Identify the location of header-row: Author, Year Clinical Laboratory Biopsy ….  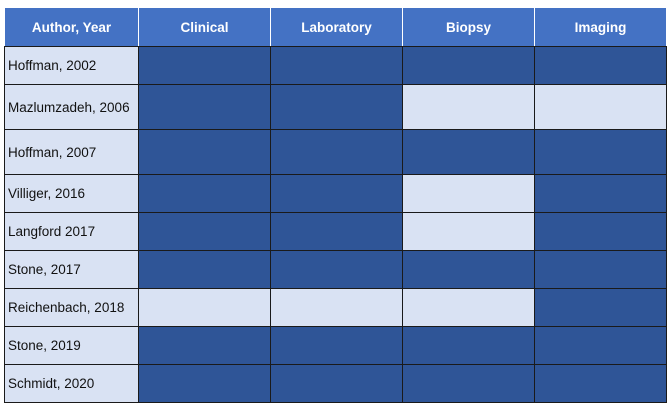
(335, 27).